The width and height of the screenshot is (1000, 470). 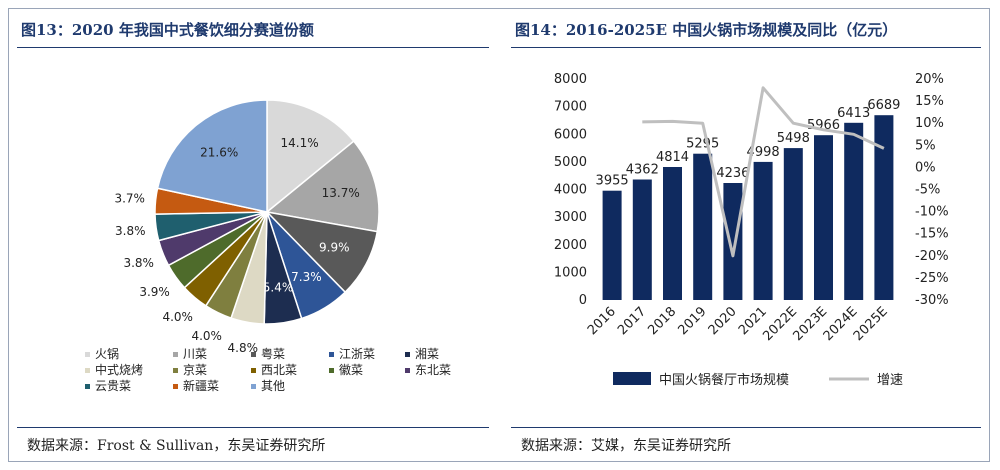 What do you see at coordinates (583, 300) in the screenshot?
I see `y-left-tick: 0` at bounding box center [583, 300].